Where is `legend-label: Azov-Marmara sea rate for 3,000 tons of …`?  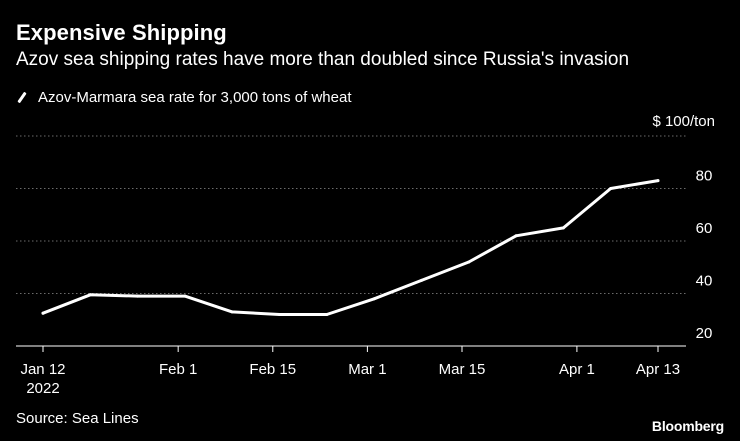
legend-label: Azov-Marmara sea rate for 3,000 tons of … is located at coordinates (195, 97).